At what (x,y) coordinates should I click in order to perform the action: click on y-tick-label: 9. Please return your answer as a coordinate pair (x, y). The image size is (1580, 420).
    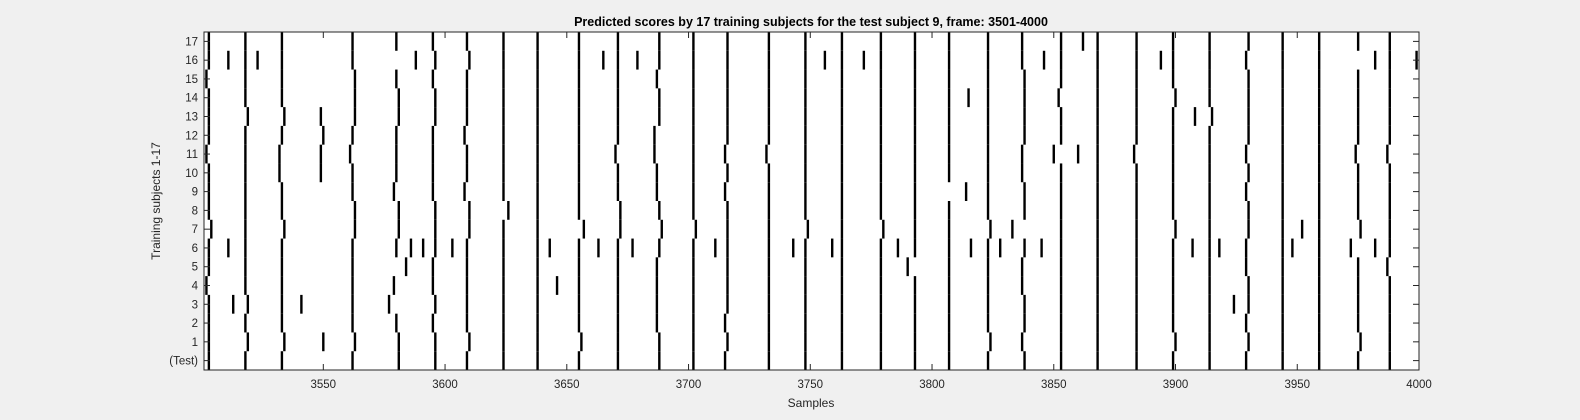
    Looking at the image, I should click on (195, 193).